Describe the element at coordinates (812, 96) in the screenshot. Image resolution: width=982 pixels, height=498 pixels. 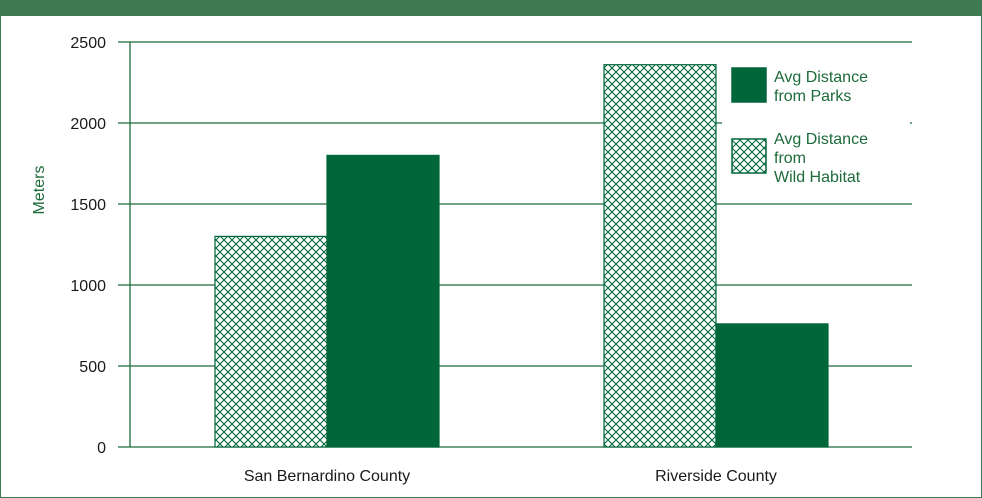
I see `legend-line: from Parks` at that location.